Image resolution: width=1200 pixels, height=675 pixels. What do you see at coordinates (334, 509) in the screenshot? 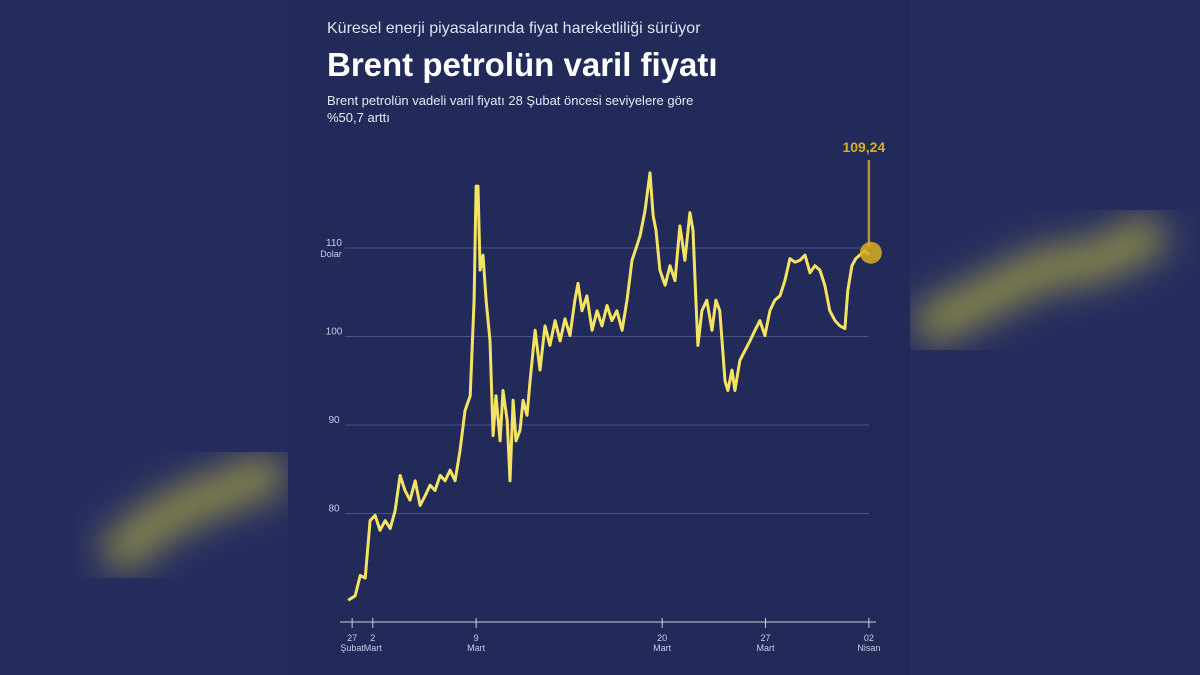
I see `y-tick-label: 80` at bounding box center [334, 509].